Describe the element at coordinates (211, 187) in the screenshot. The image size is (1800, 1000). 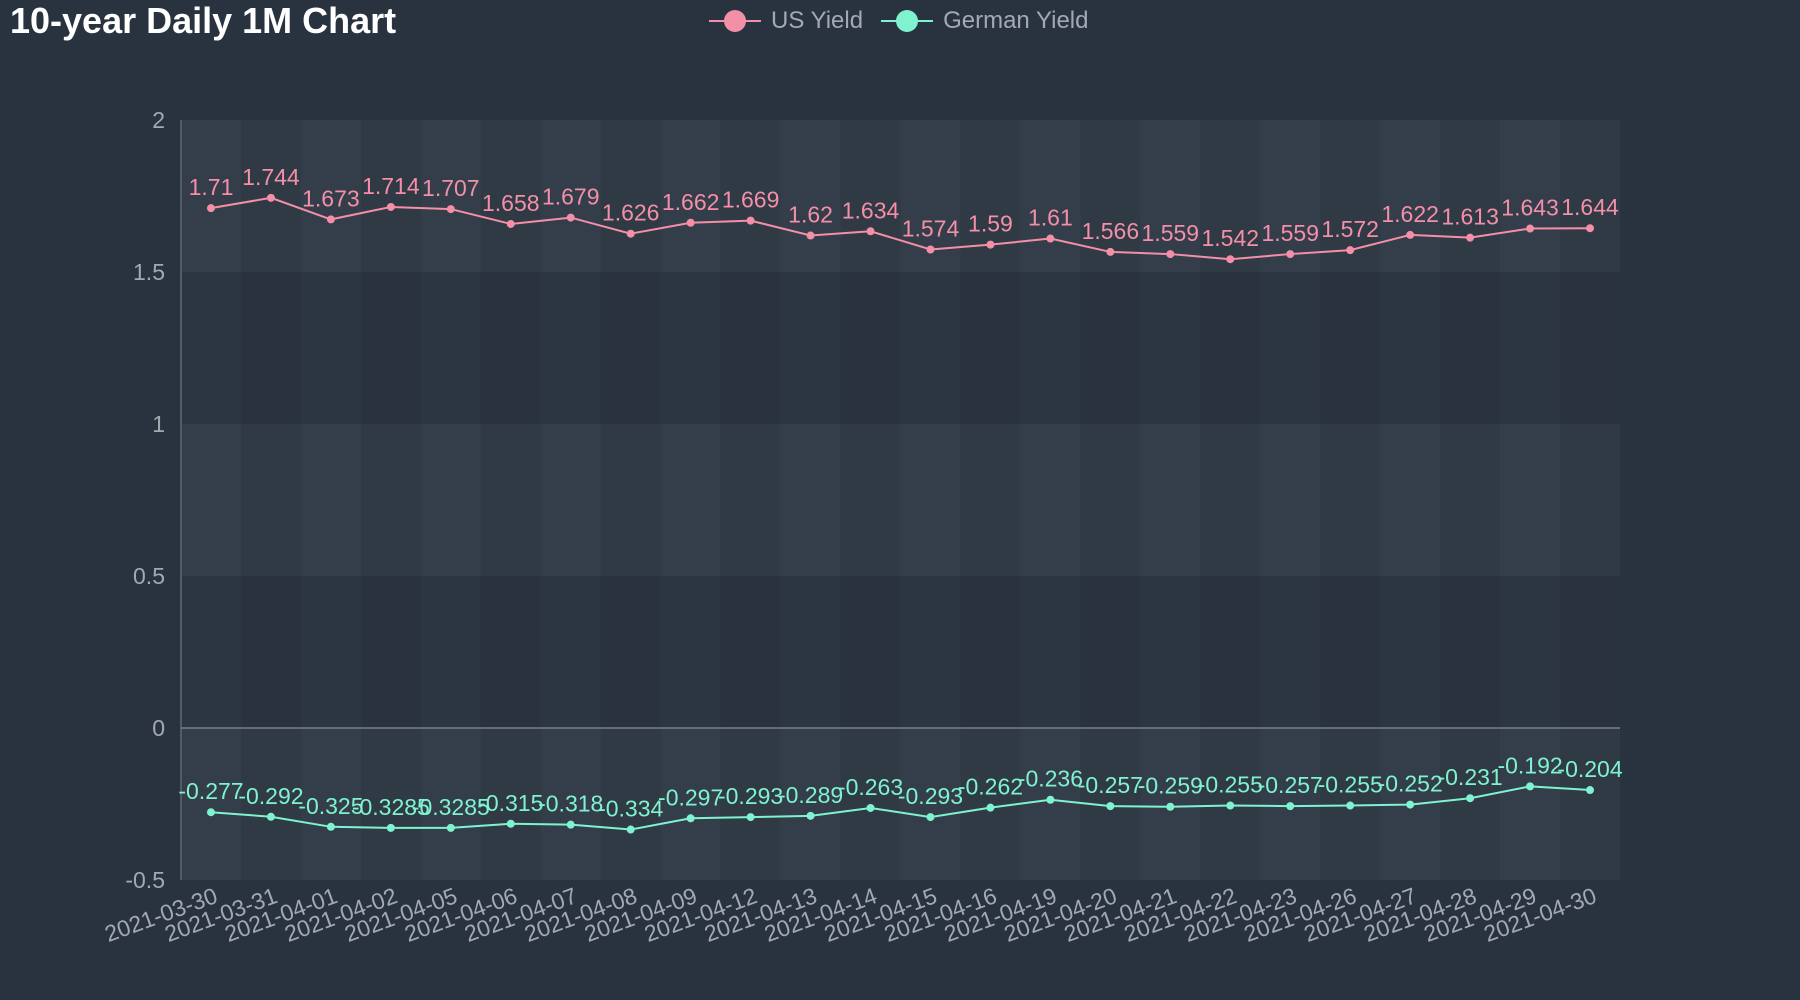
I see `data-label-us-yield: 1.71` at that location.